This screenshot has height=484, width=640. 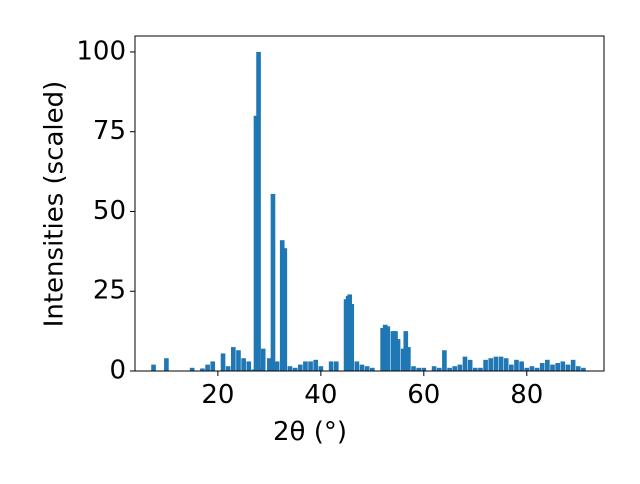 What do you see at coordinates (423, 395) in the screenshot?
I see `x-tick-label: 60` at bounding box center [423, 395].